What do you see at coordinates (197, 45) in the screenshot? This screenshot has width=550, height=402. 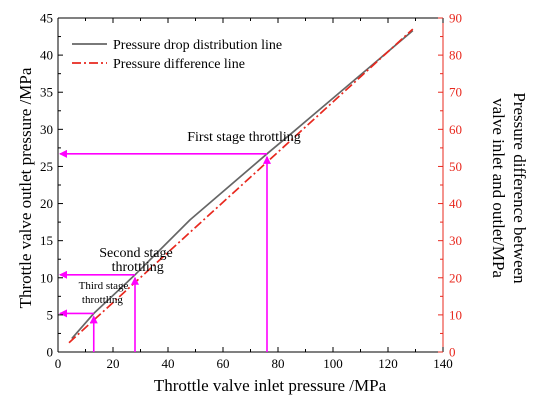 I see `legend-label-1: Pressure drop distribution line` at bounding box center [197, 45].